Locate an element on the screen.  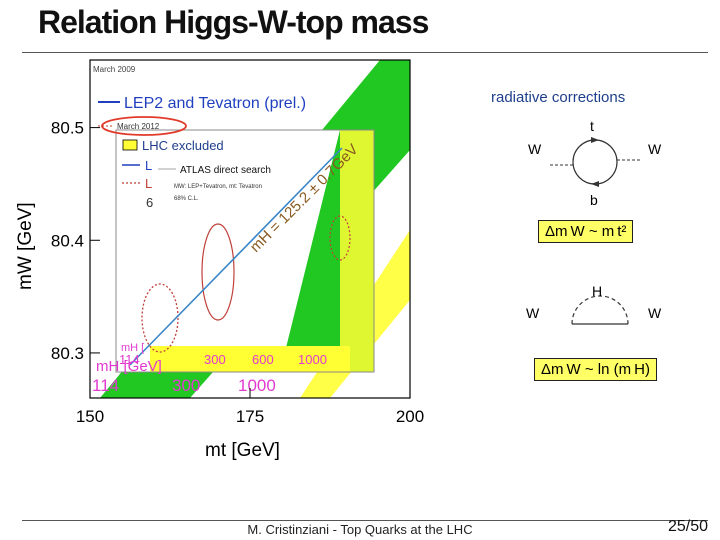
outer-mh-label: mH [GeV] is located at coordinates (129, 366).